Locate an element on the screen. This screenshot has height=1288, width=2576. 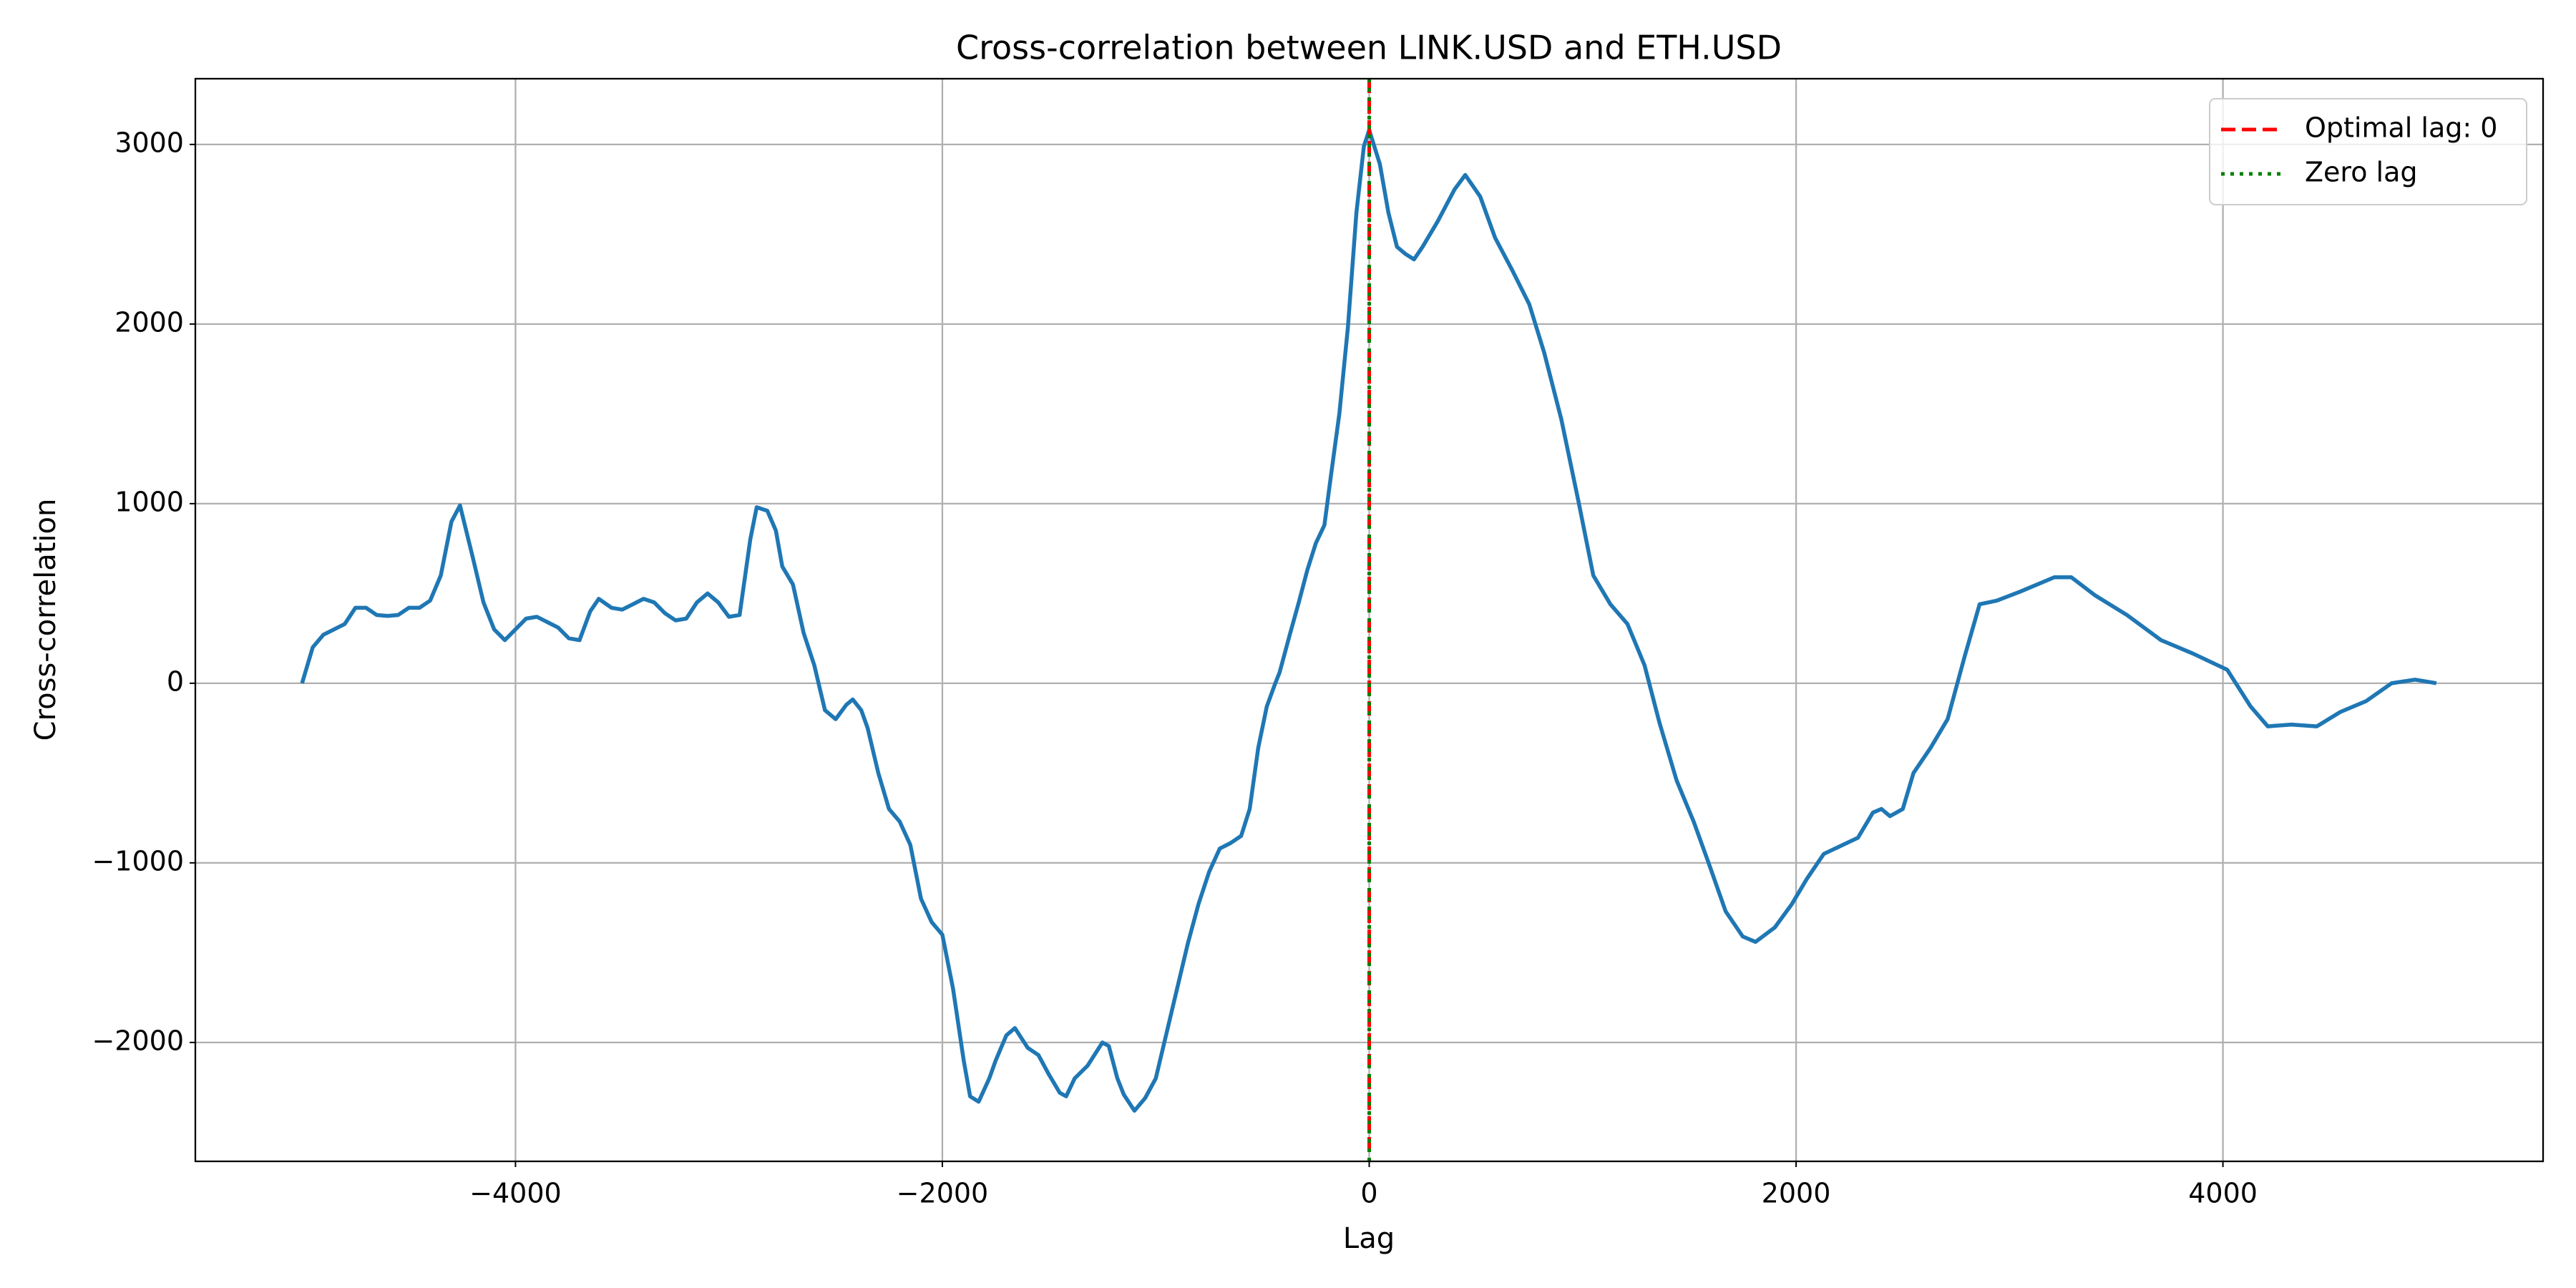
y-tick-label: 3000 is located at coordinates (149, 142).